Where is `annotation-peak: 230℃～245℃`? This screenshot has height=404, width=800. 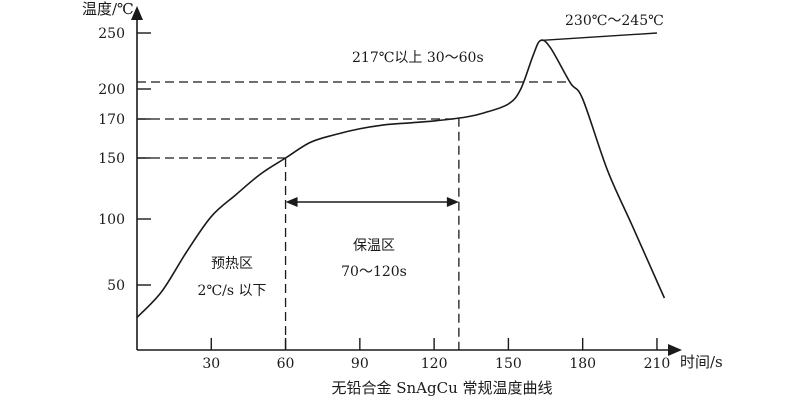 annotation-peak: 230℃～245℃ is located at coordinates (614, 21).